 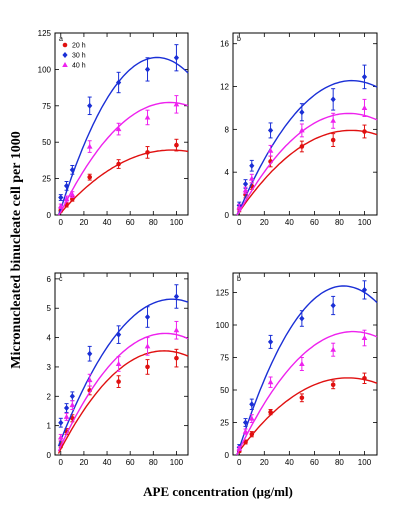 What do you see at coordinates (239, 279) in the screenshot?
I see `panel-label: b` at bounding box center [239, 279].